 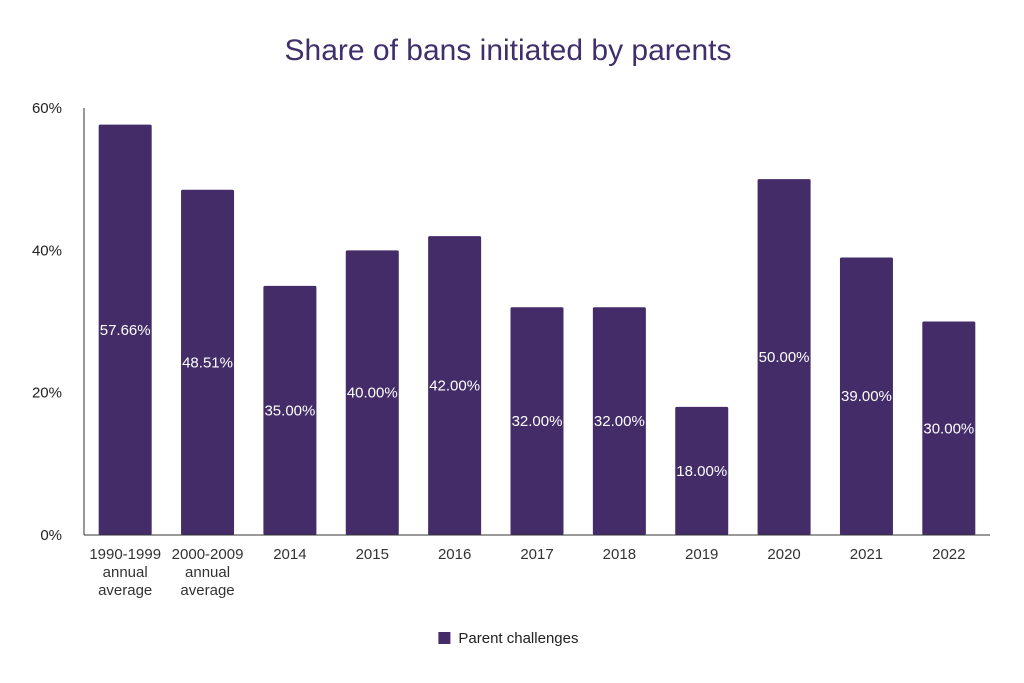 What do you see at coordinates (47, 393) in the screenshot?
I see `y-tick-label: 20%` at bounding box center [47, 393].